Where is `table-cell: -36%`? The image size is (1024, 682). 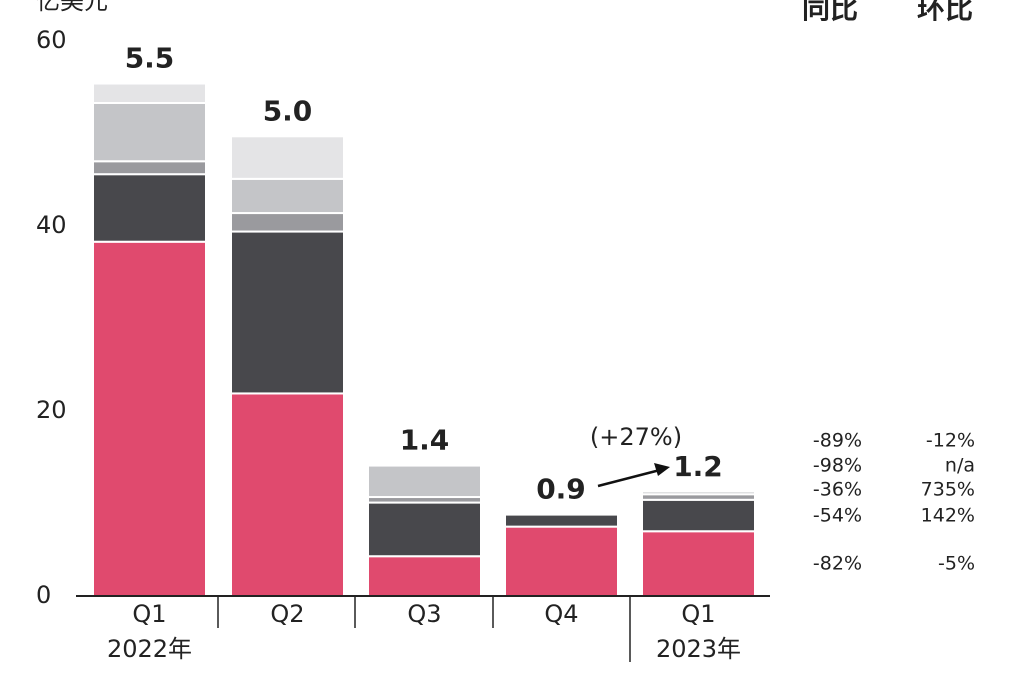 table-cell: -36% is located at coordinates (837, 490).